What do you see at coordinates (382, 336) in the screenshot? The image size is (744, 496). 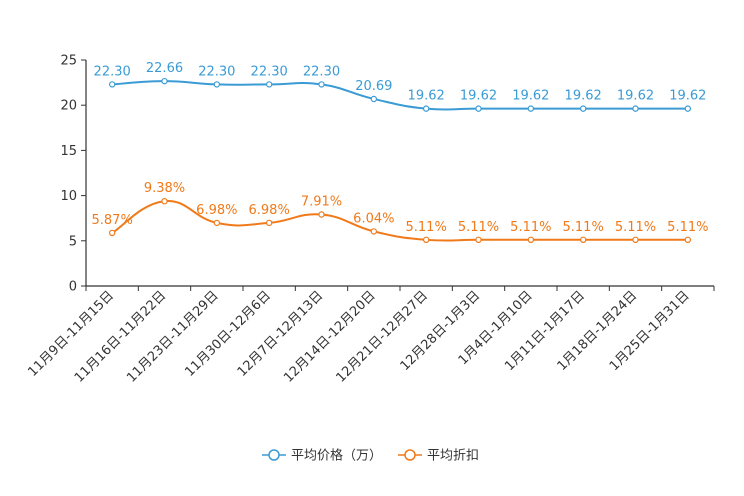 I see `x-tick-label: 12月21日-12月27日` at bounding box center [382, 336].